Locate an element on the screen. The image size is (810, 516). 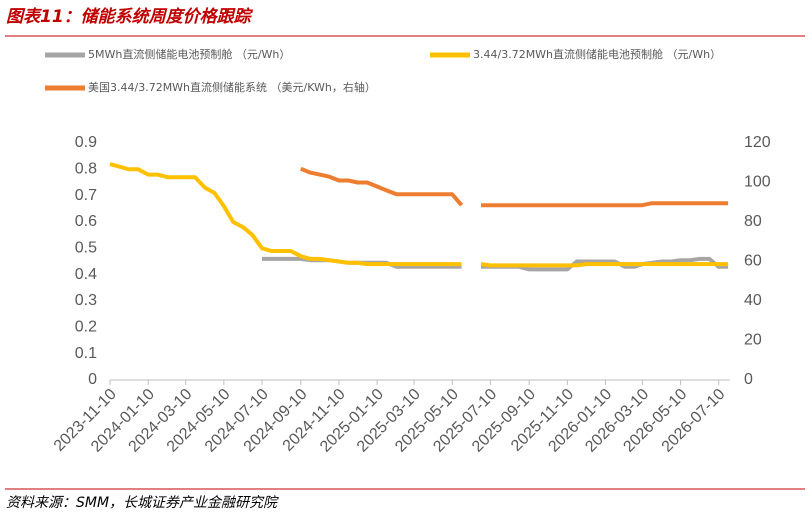
legend-label: 5MWh直流侧储能电池预制舱 （元/Wh） is located at coordinates (189, 54).